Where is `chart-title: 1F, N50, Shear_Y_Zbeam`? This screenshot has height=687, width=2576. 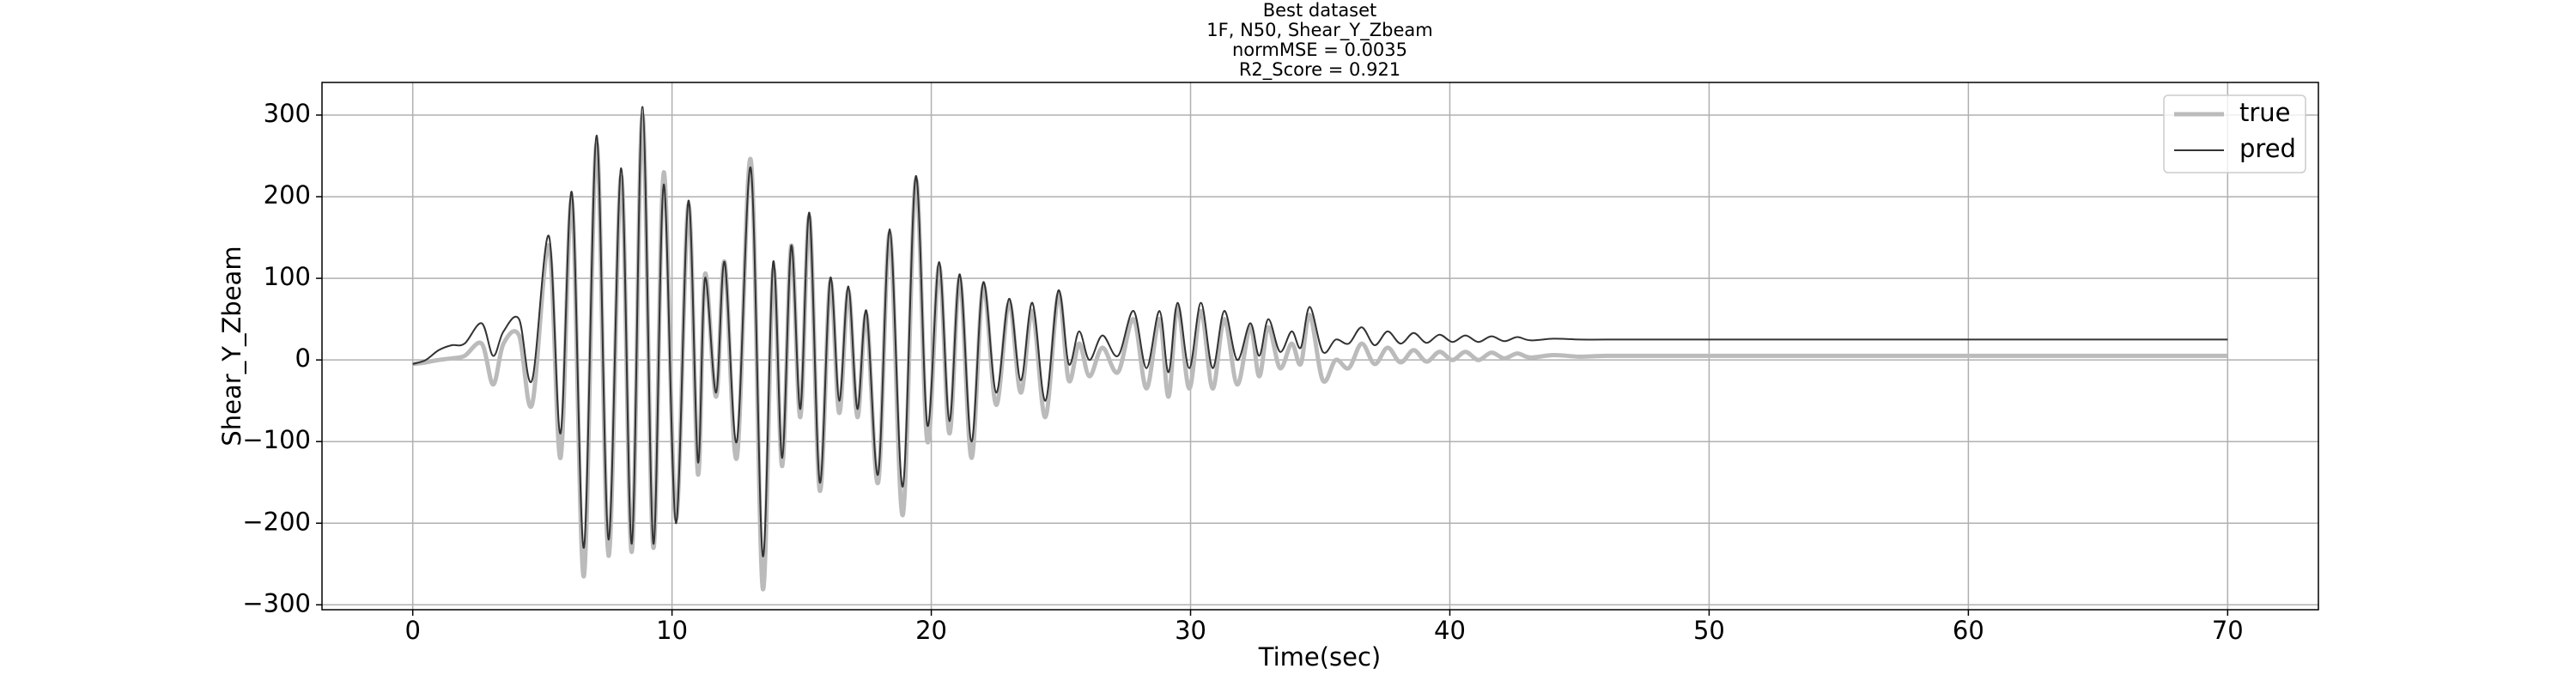
chart-title: 1F, N50, Shear_Y_Zbeam is located at coordinates (1319, 30).